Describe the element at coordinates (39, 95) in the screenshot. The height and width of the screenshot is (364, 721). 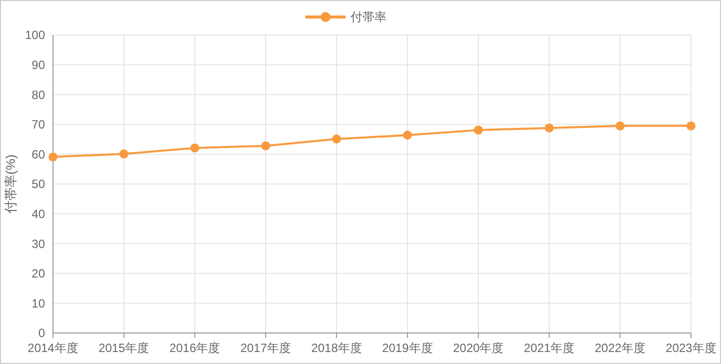
I see `y-tick-label: 80` at that location.